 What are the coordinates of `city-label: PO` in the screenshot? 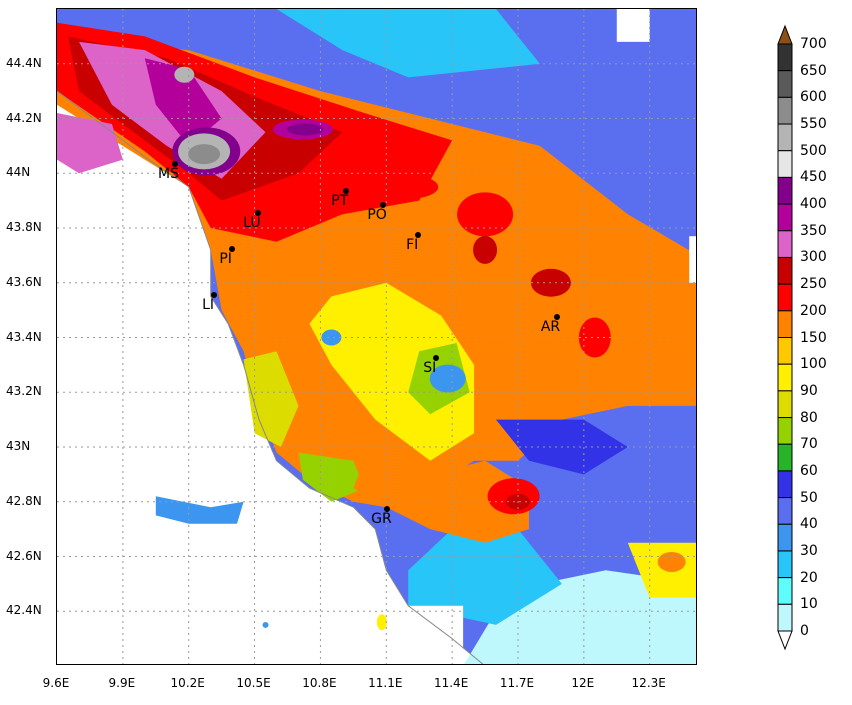 It's located at (377, 215).